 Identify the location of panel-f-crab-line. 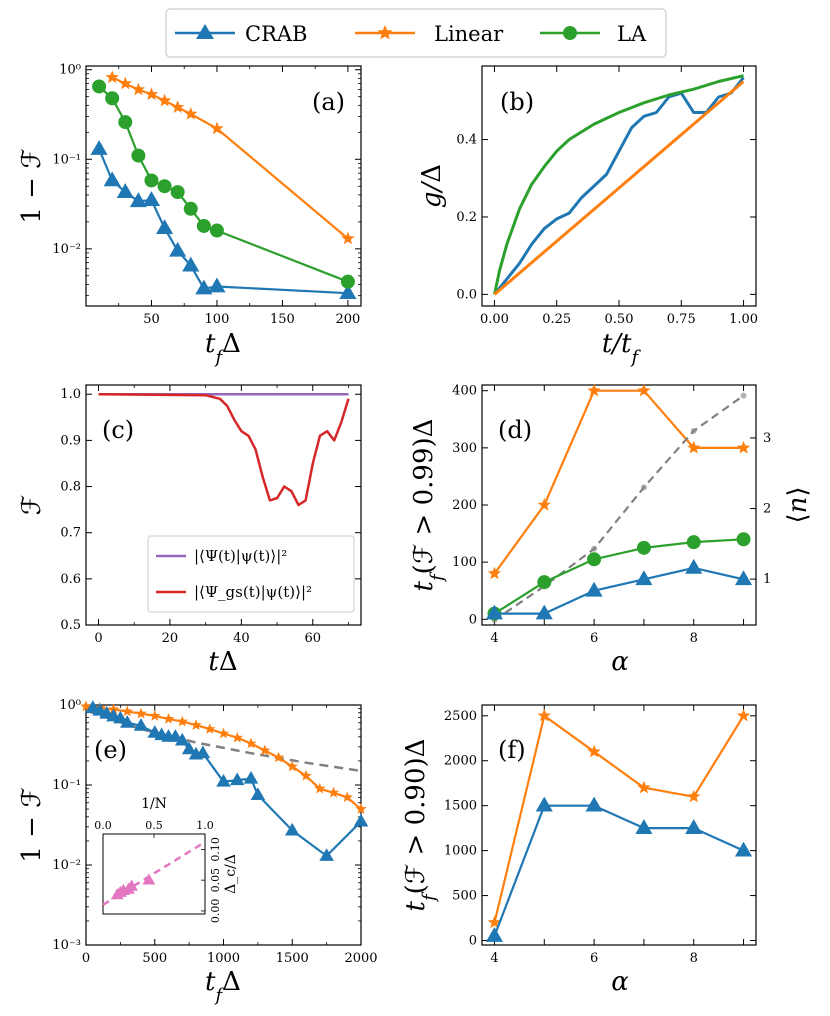
(618, 870).